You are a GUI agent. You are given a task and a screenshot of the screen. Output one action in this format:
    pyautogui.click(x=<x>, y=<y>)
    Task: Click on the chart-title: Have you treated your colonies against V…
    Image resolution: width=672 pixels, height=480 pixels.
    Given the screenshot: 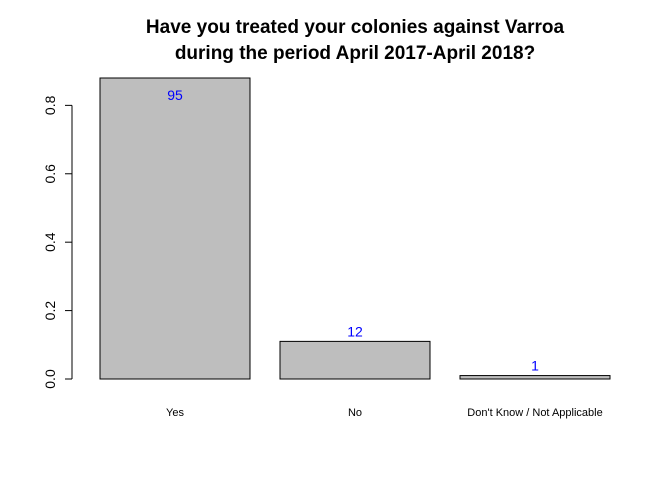 What is the action you would take?
    pyautogui.click(x=355, y=40)
    